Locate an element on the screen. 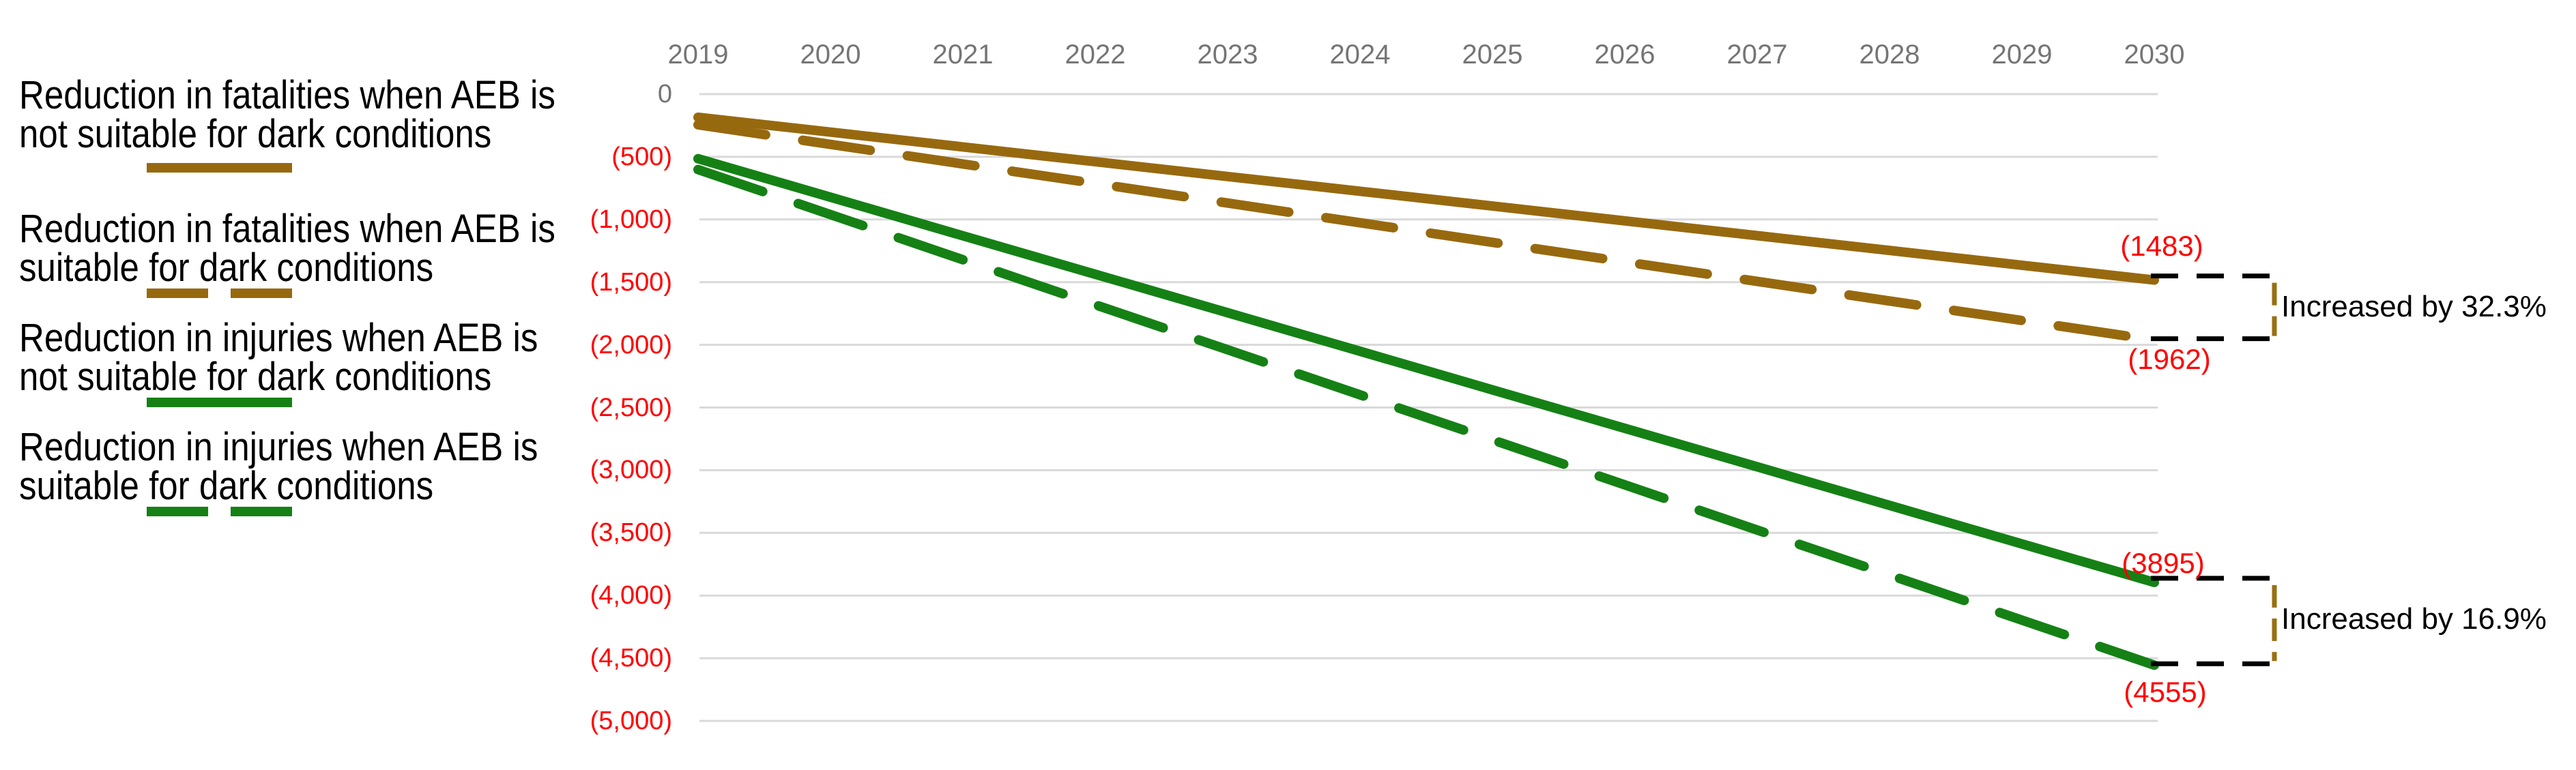 This screenshot has height=770, width=2576. value-label-fatalities-not-suitable: (1483) is located at coordinates (2161, 246).